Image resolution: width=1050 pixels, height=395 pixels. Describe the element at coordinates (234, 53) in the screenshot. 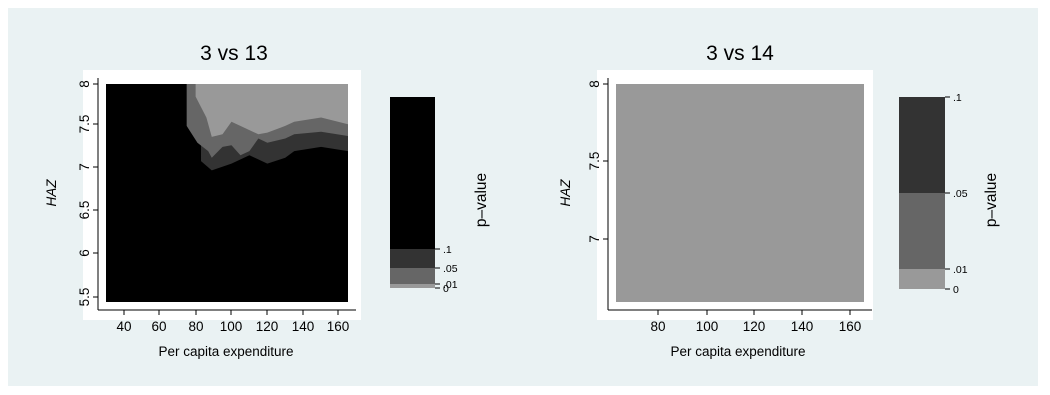

I see `chart-title: 3 vs 13` at that location.